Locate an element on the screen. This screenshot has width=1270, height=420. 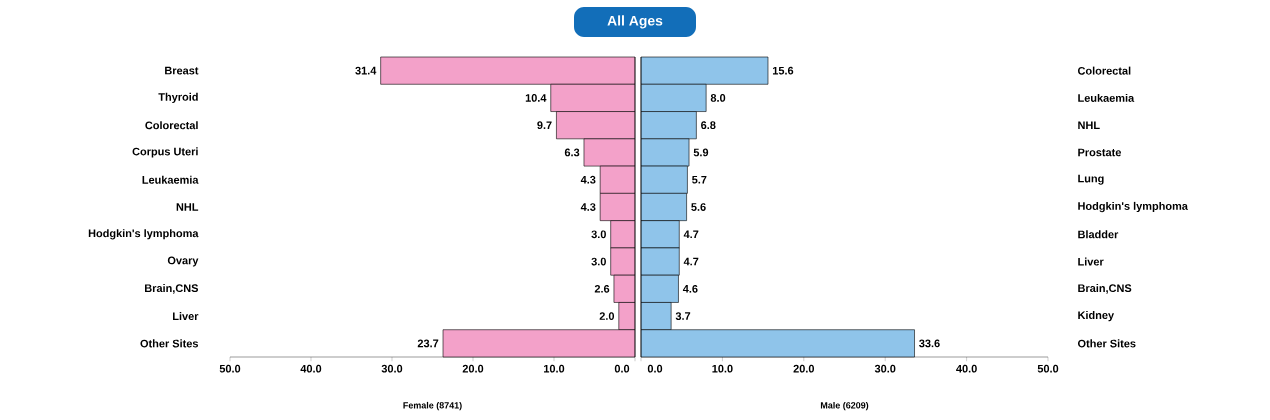
y-tick-label: Prostate is located at coordinates (1099, 152).